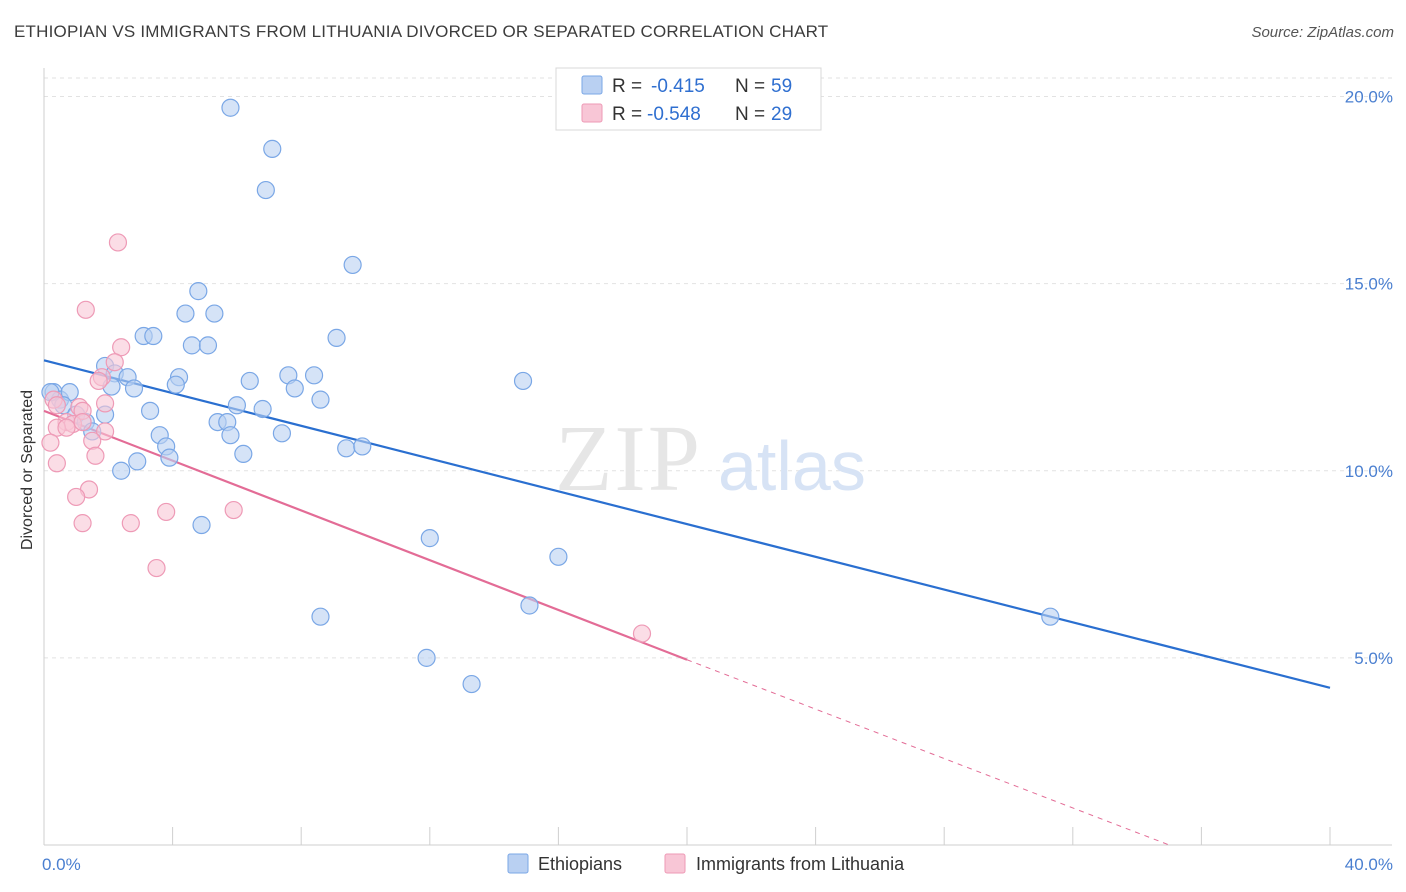  Describe the element at coordinates (678, 86) in the screenshot. I see `legend-r-value-ethiopians: -0.415` at that location.